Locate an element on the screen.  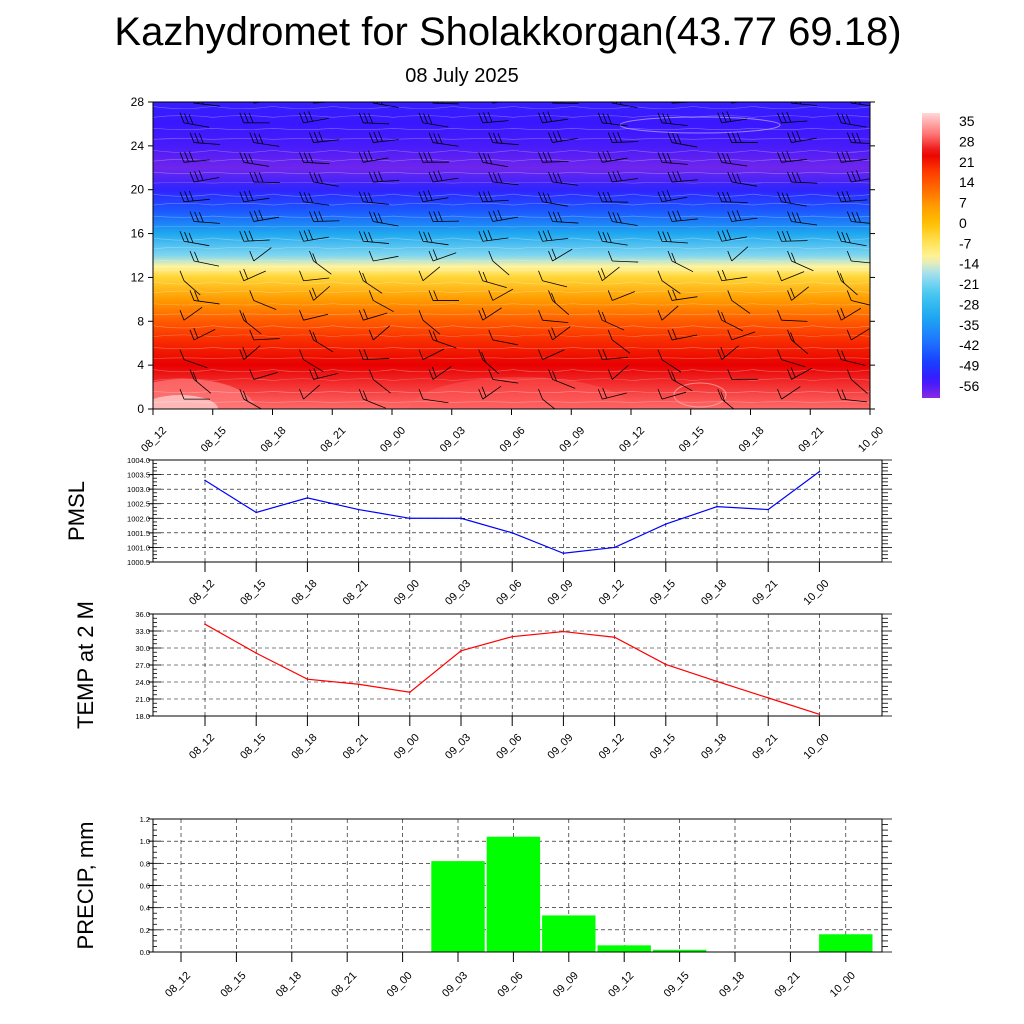
y-tick-label: 36.0 is located at coordinates (142, 614).